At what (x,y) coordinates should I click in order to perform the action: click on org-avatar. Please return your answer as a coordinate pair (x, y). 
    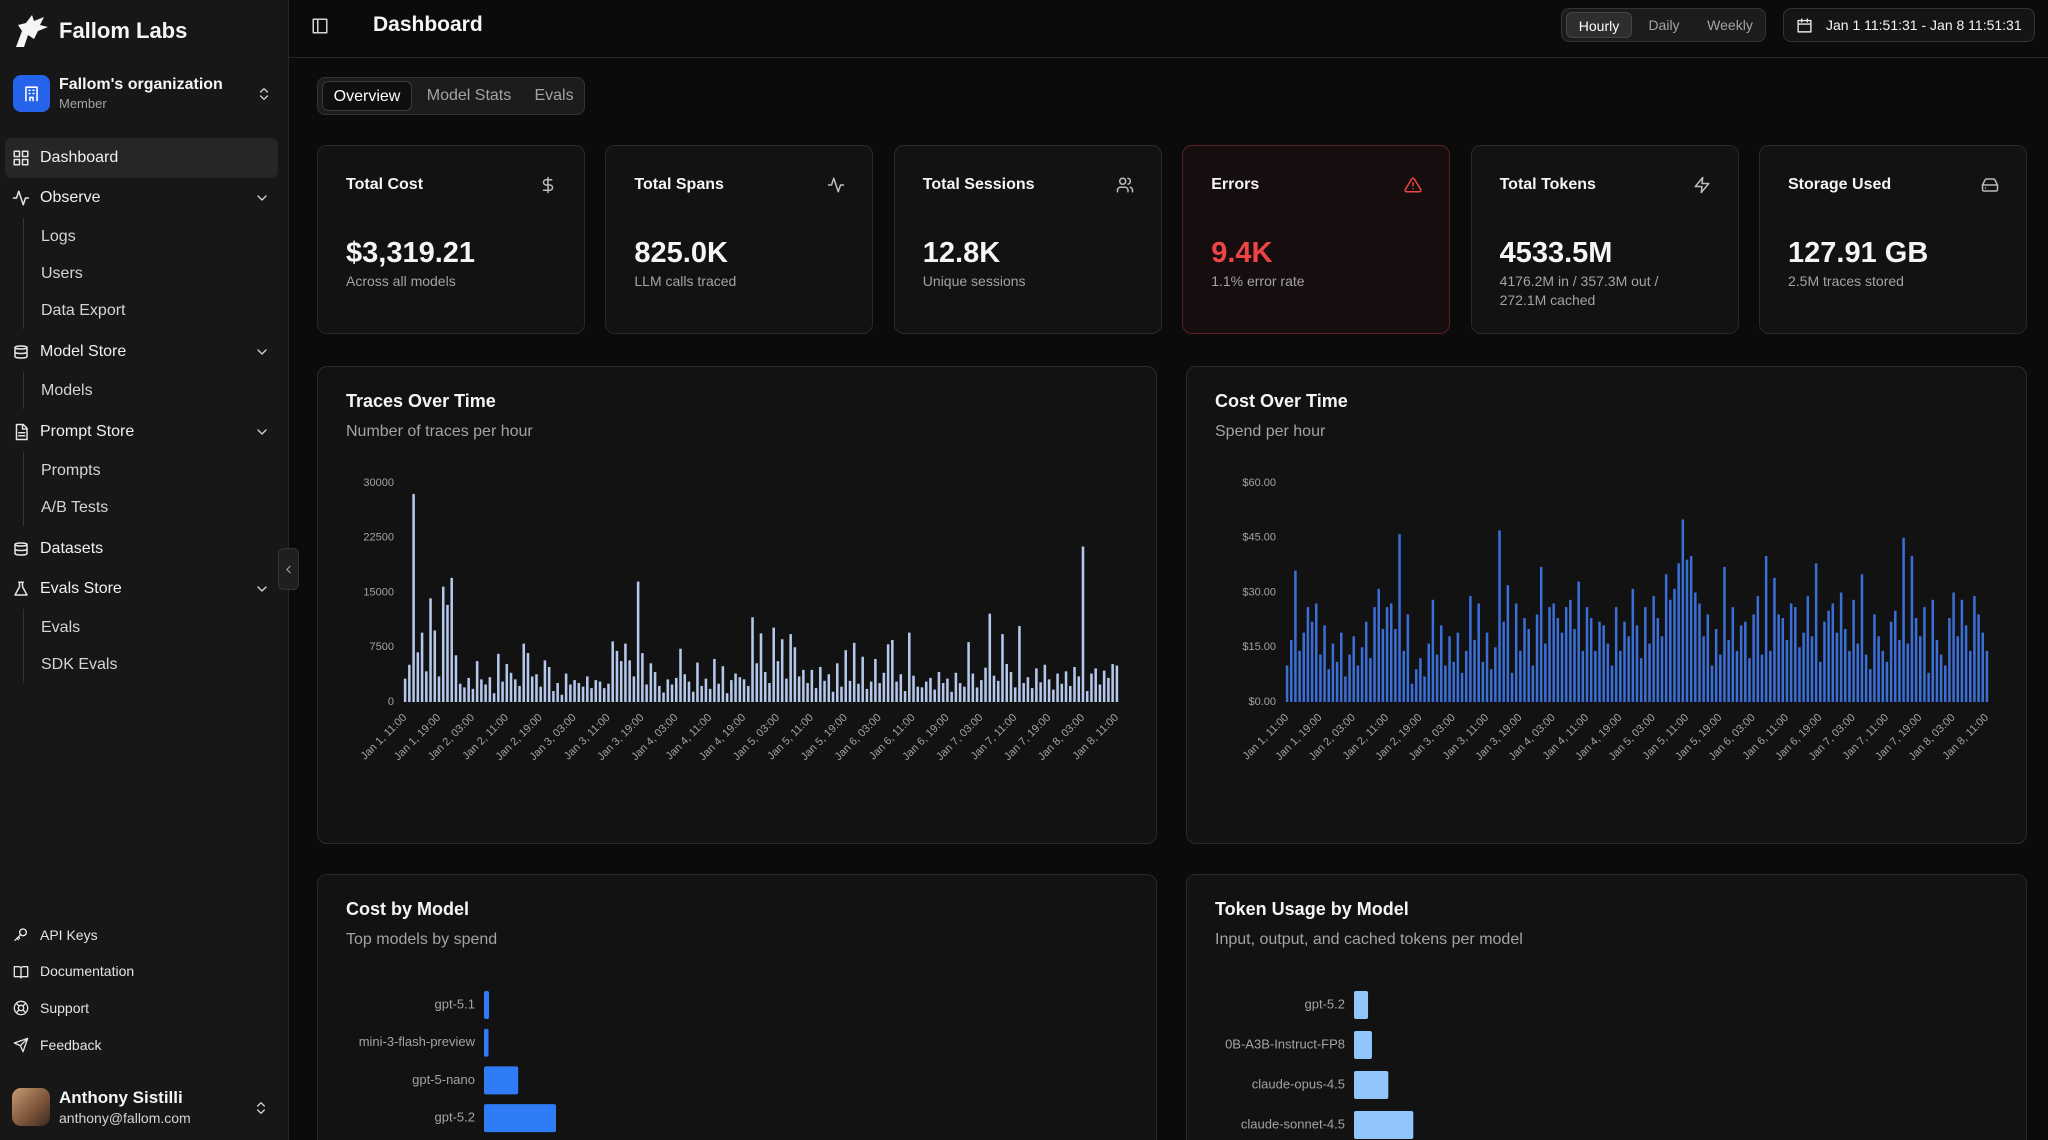
    Looking at the image, I should click on (31, 93).